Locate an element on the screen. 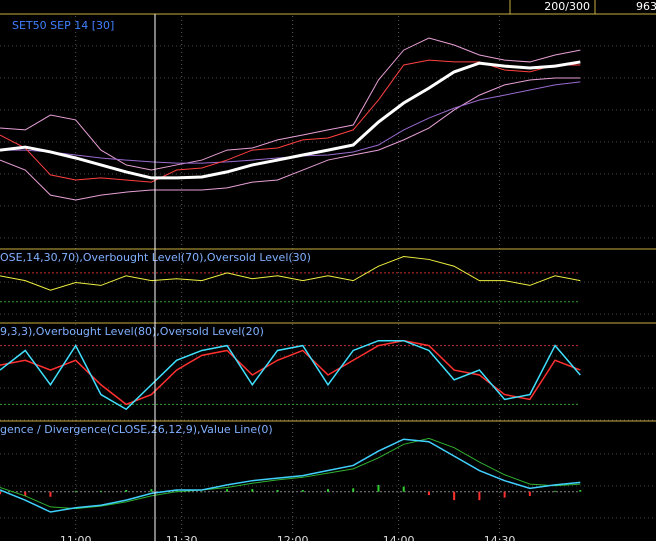  x-tick-label: 12:00 is located at coordinates (293, 537).